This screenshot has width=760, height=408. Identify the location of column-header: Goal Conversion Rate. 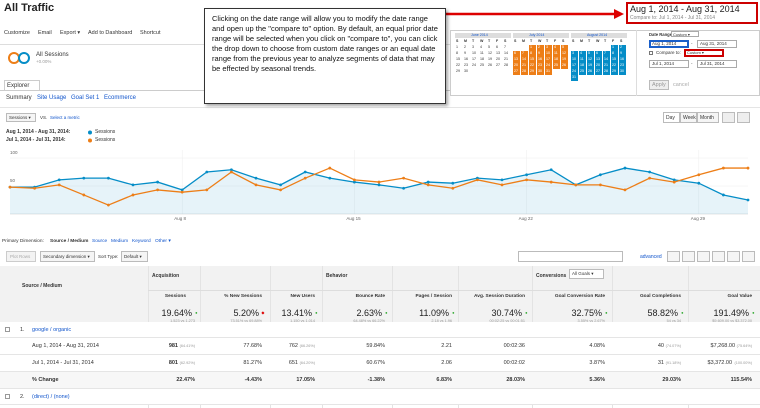
(579, 296).